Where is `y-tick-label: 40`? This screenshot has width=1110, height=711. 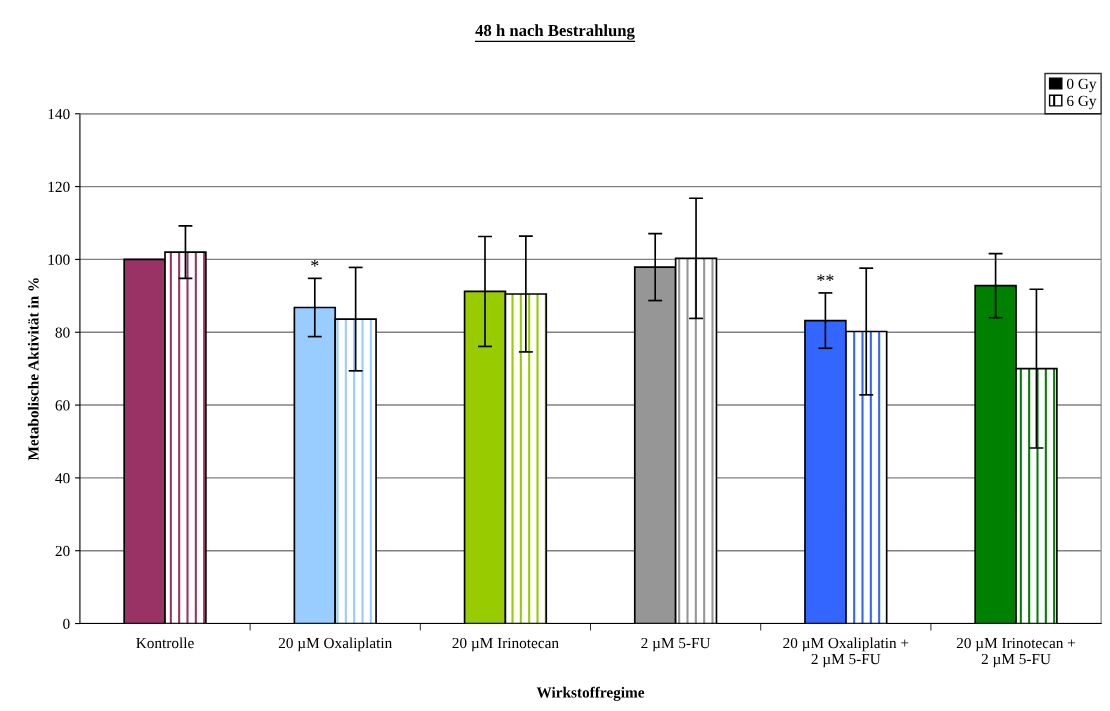
y-tick-label: 40 is located at coordinates (62, 478).